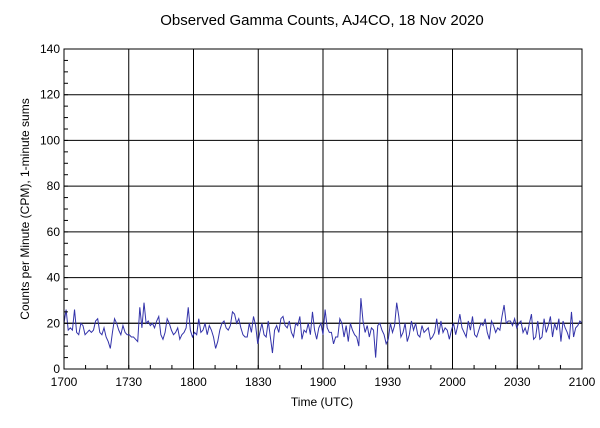  I want to click on x-tick-labels: 1700 1730 1800 1830 1900 1930 2000 2030 2100, so click(323, 382).